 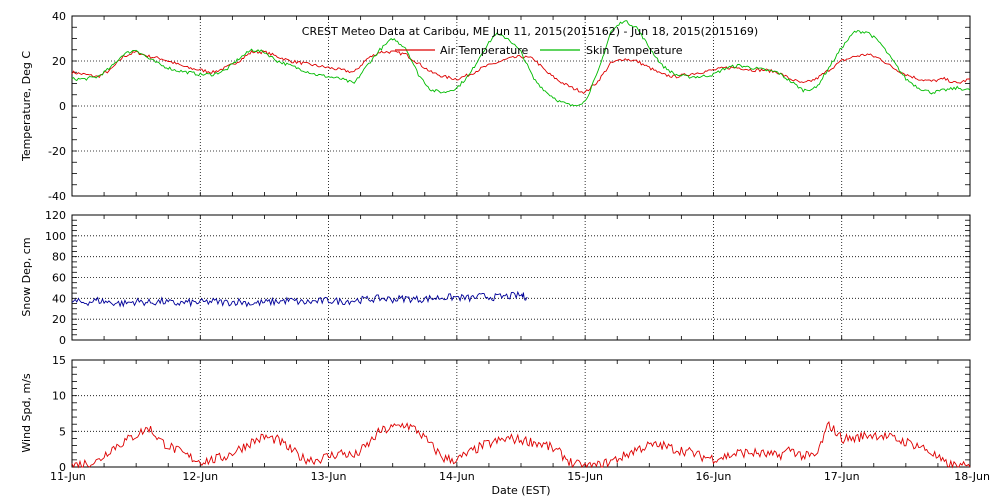 I want to click on y-tick-label: 10, so click(x=59, y=396).